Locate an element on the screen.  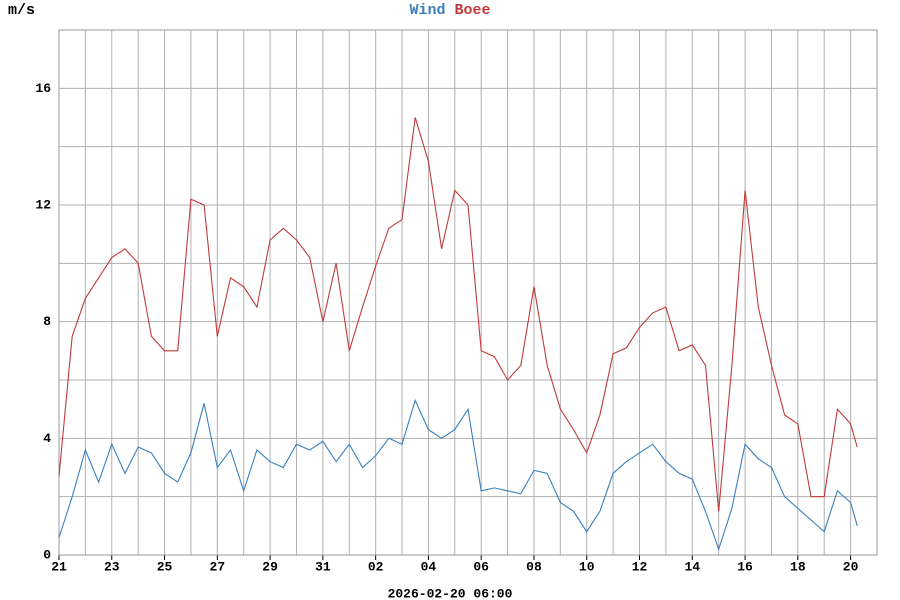
y-tick-label: 8 is located at coordinates (47, 321).